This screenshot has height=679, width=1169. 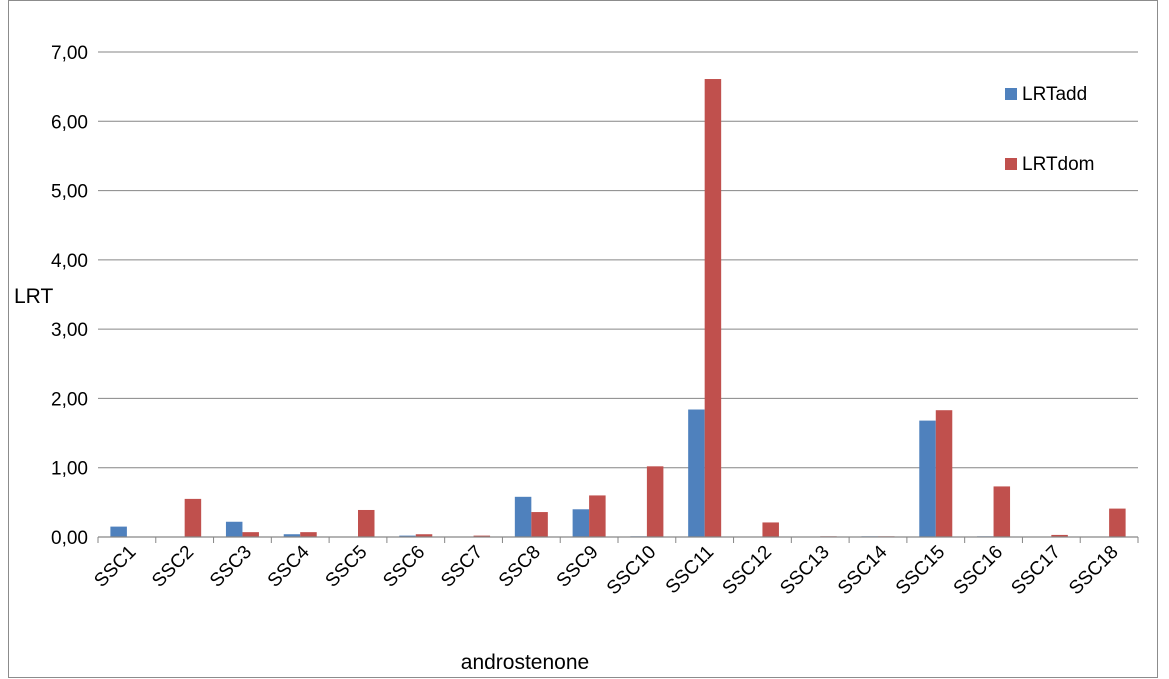 I want to click on bar-lrtdom-ssc12, so click(x=770, y=529).